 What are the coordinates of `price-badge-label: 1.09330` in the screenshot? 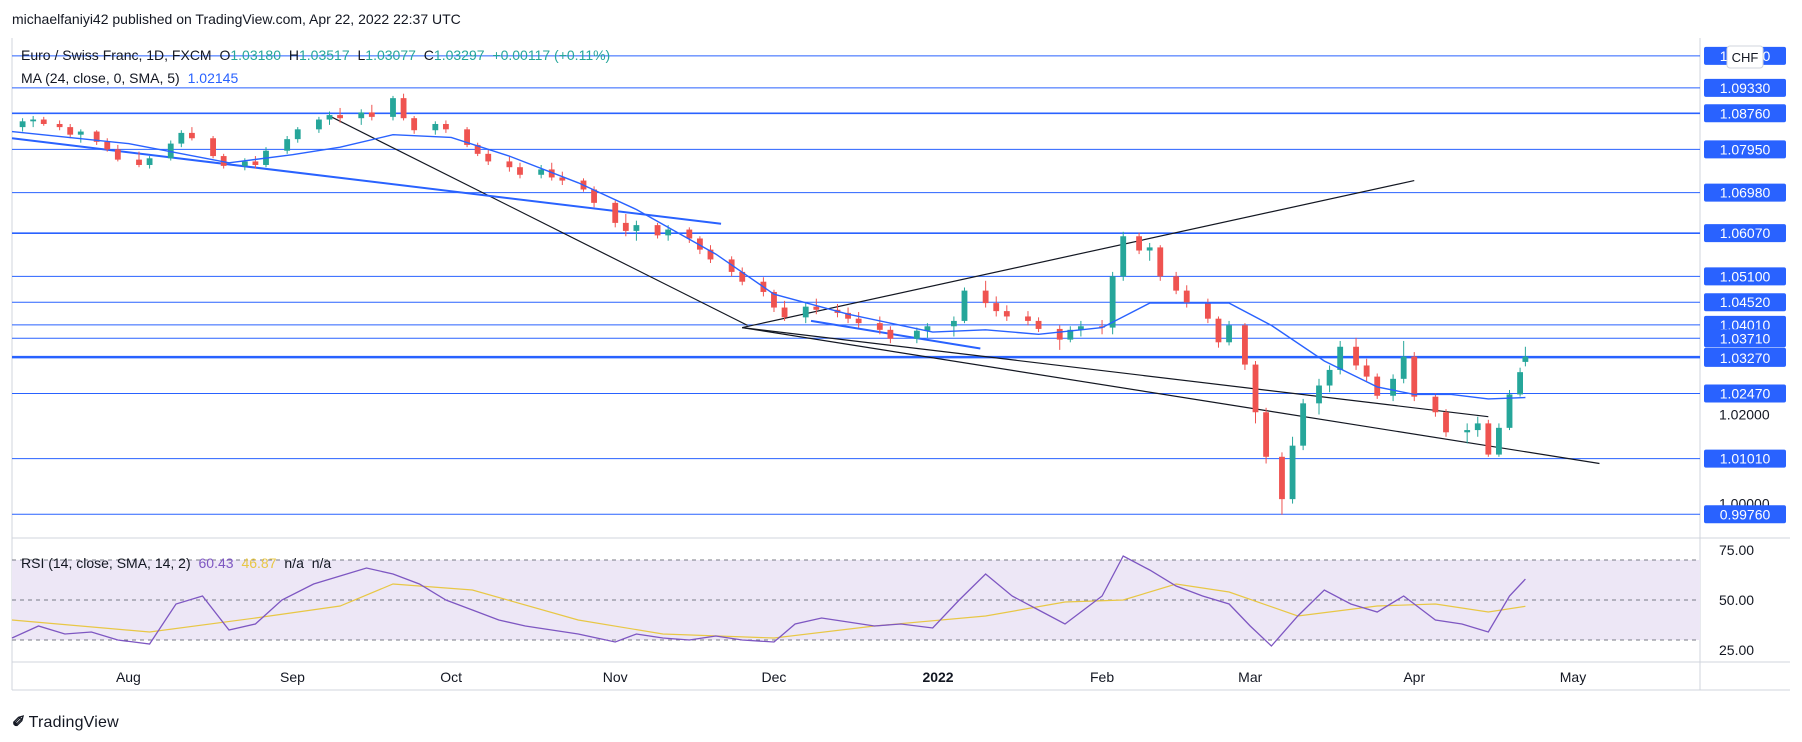 It's located at (1745, 88).